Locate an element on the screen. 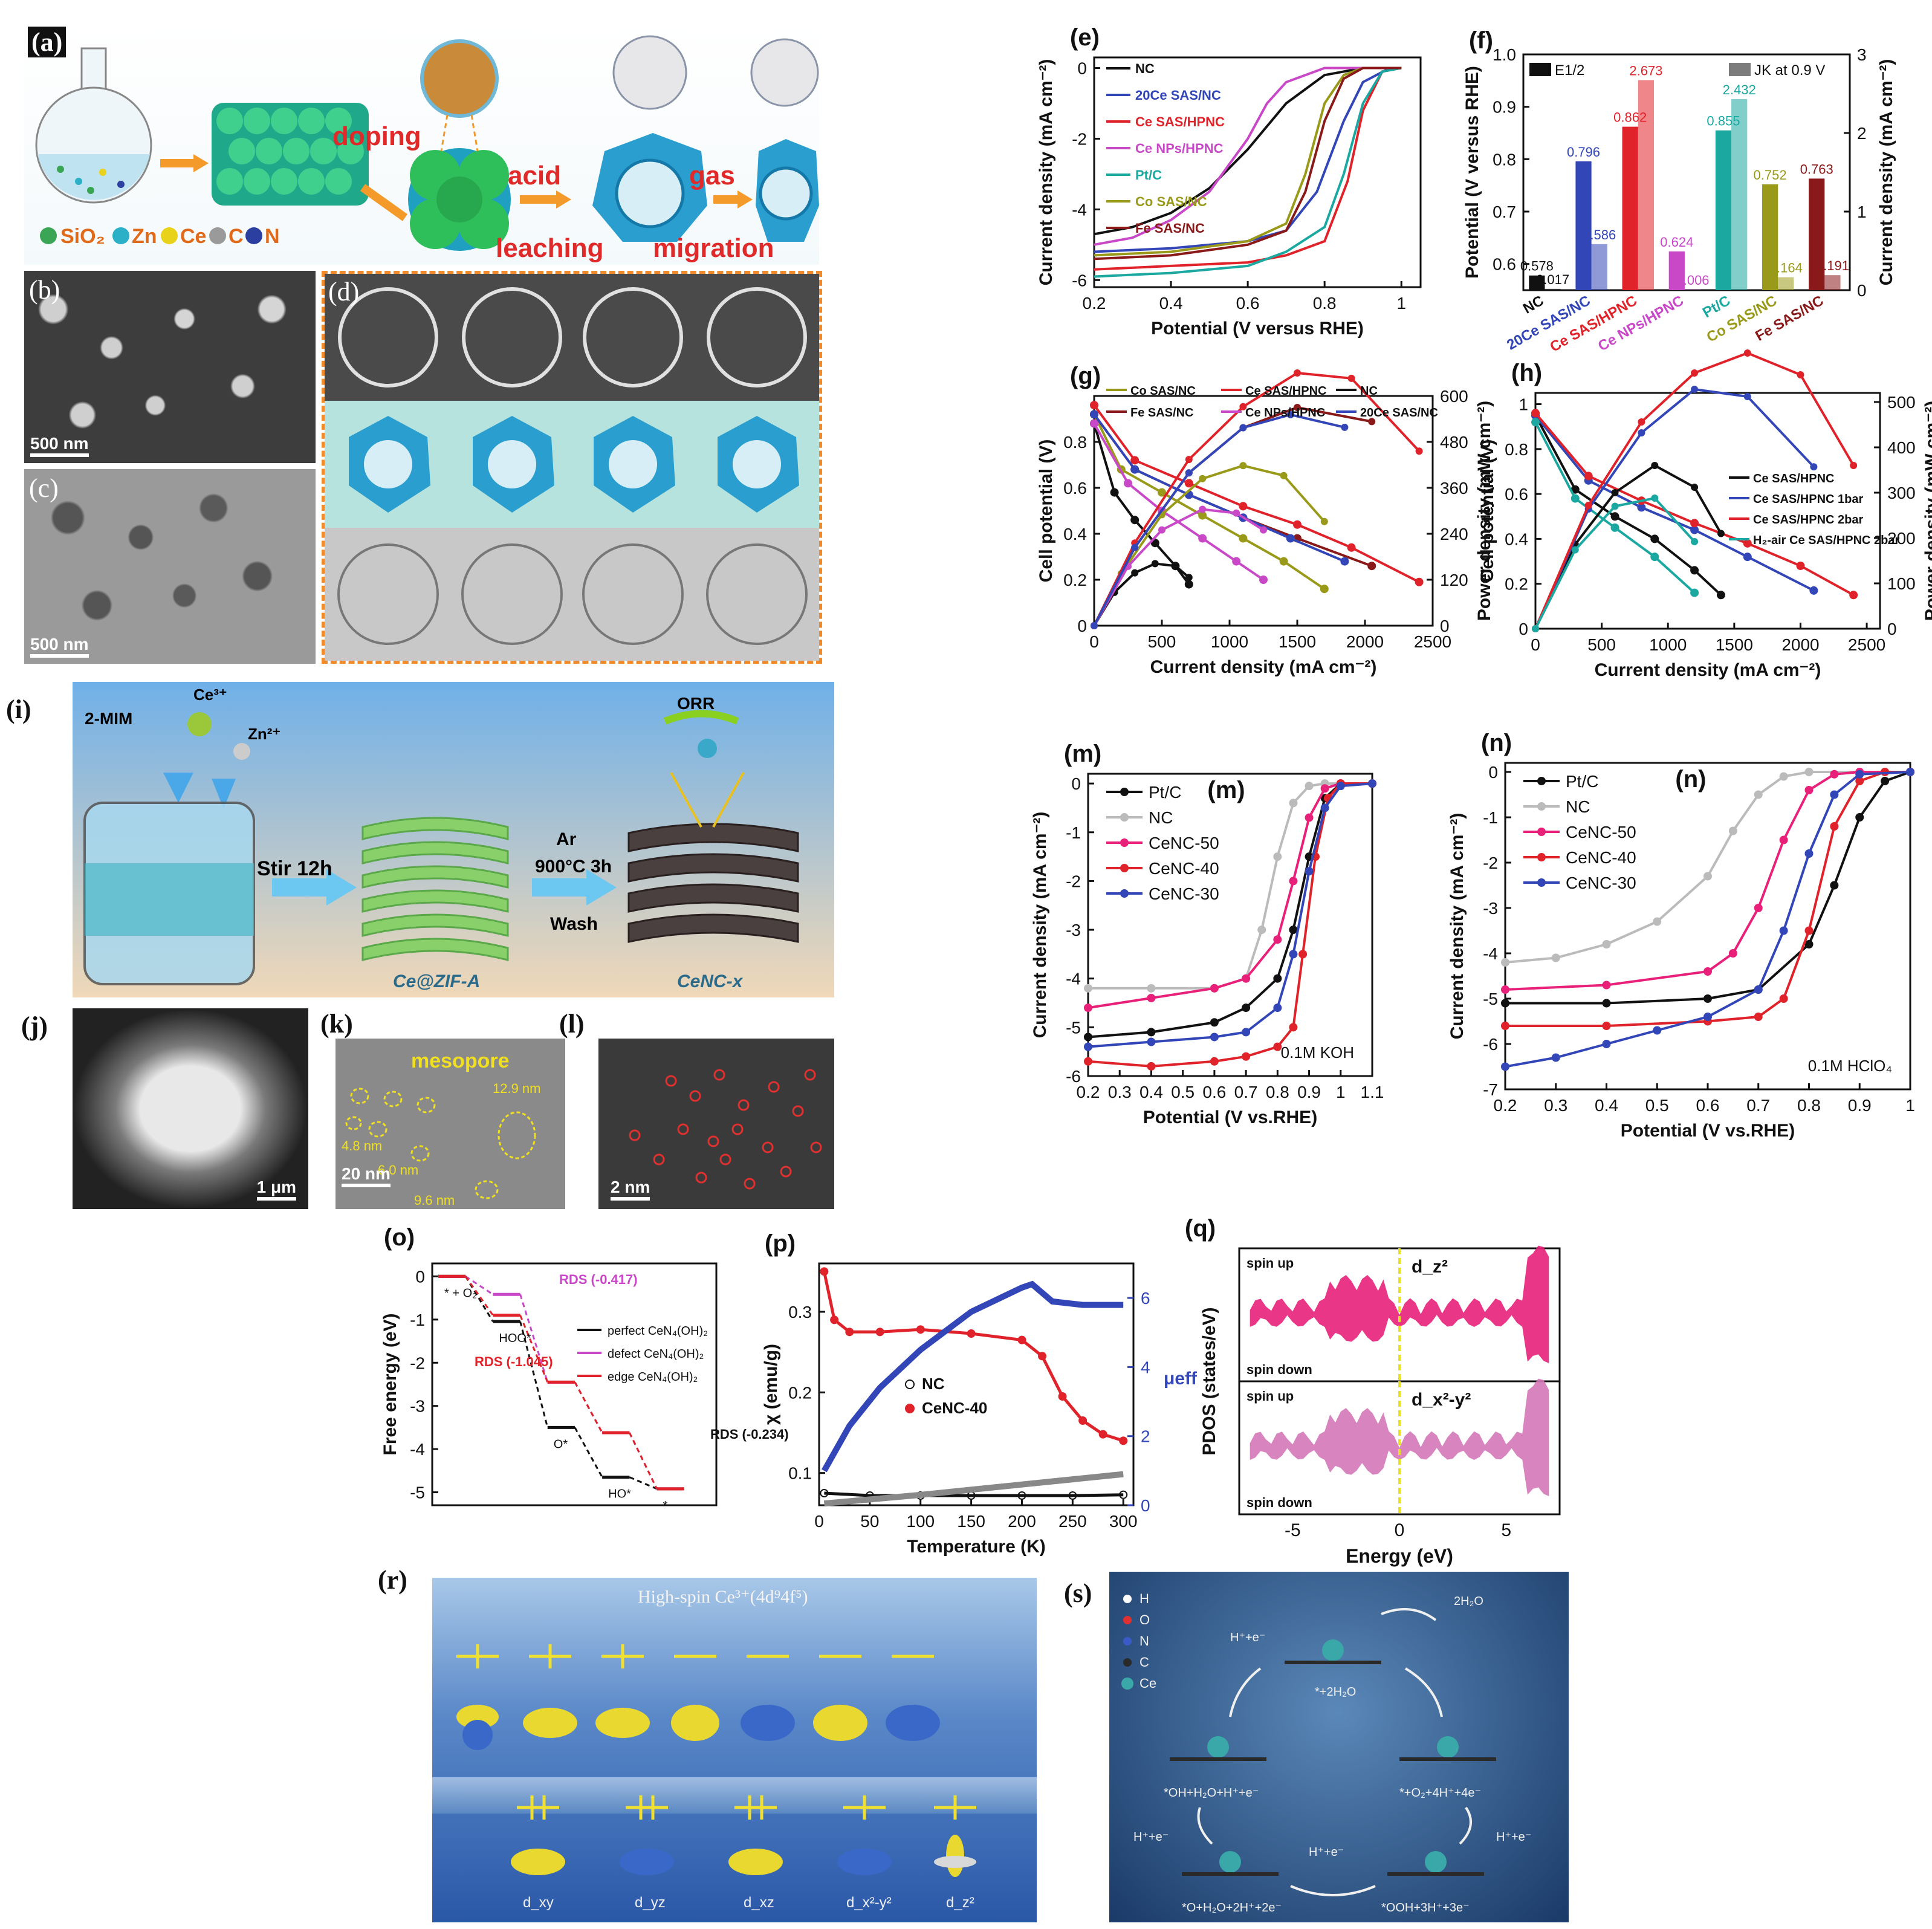  panel-label: (g) is located at coordinates (1085, 376).